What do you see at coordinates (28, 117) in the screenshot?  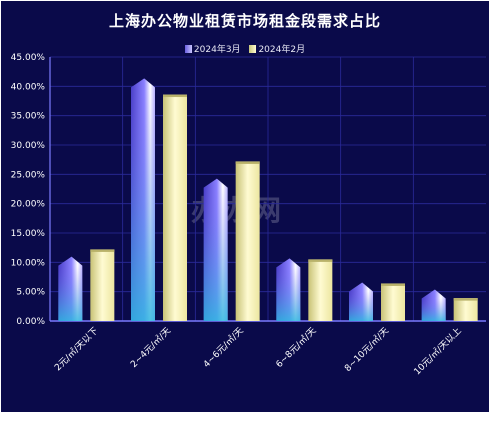 I see `y-tick-label: 35.00%` at bounding box center [28, 117].